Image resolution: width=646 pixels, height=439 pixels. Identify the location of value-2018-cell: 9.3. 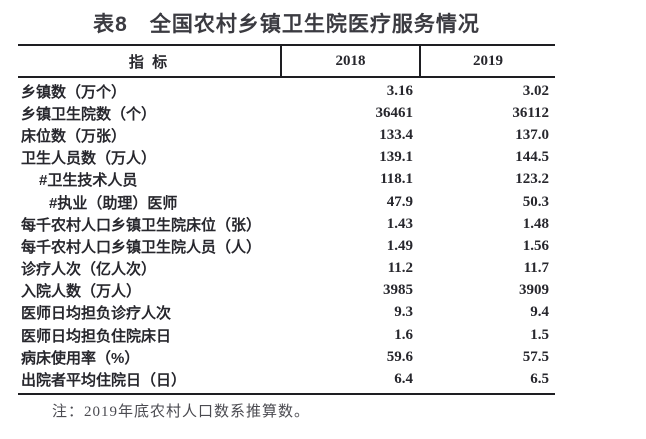
(403, 312).